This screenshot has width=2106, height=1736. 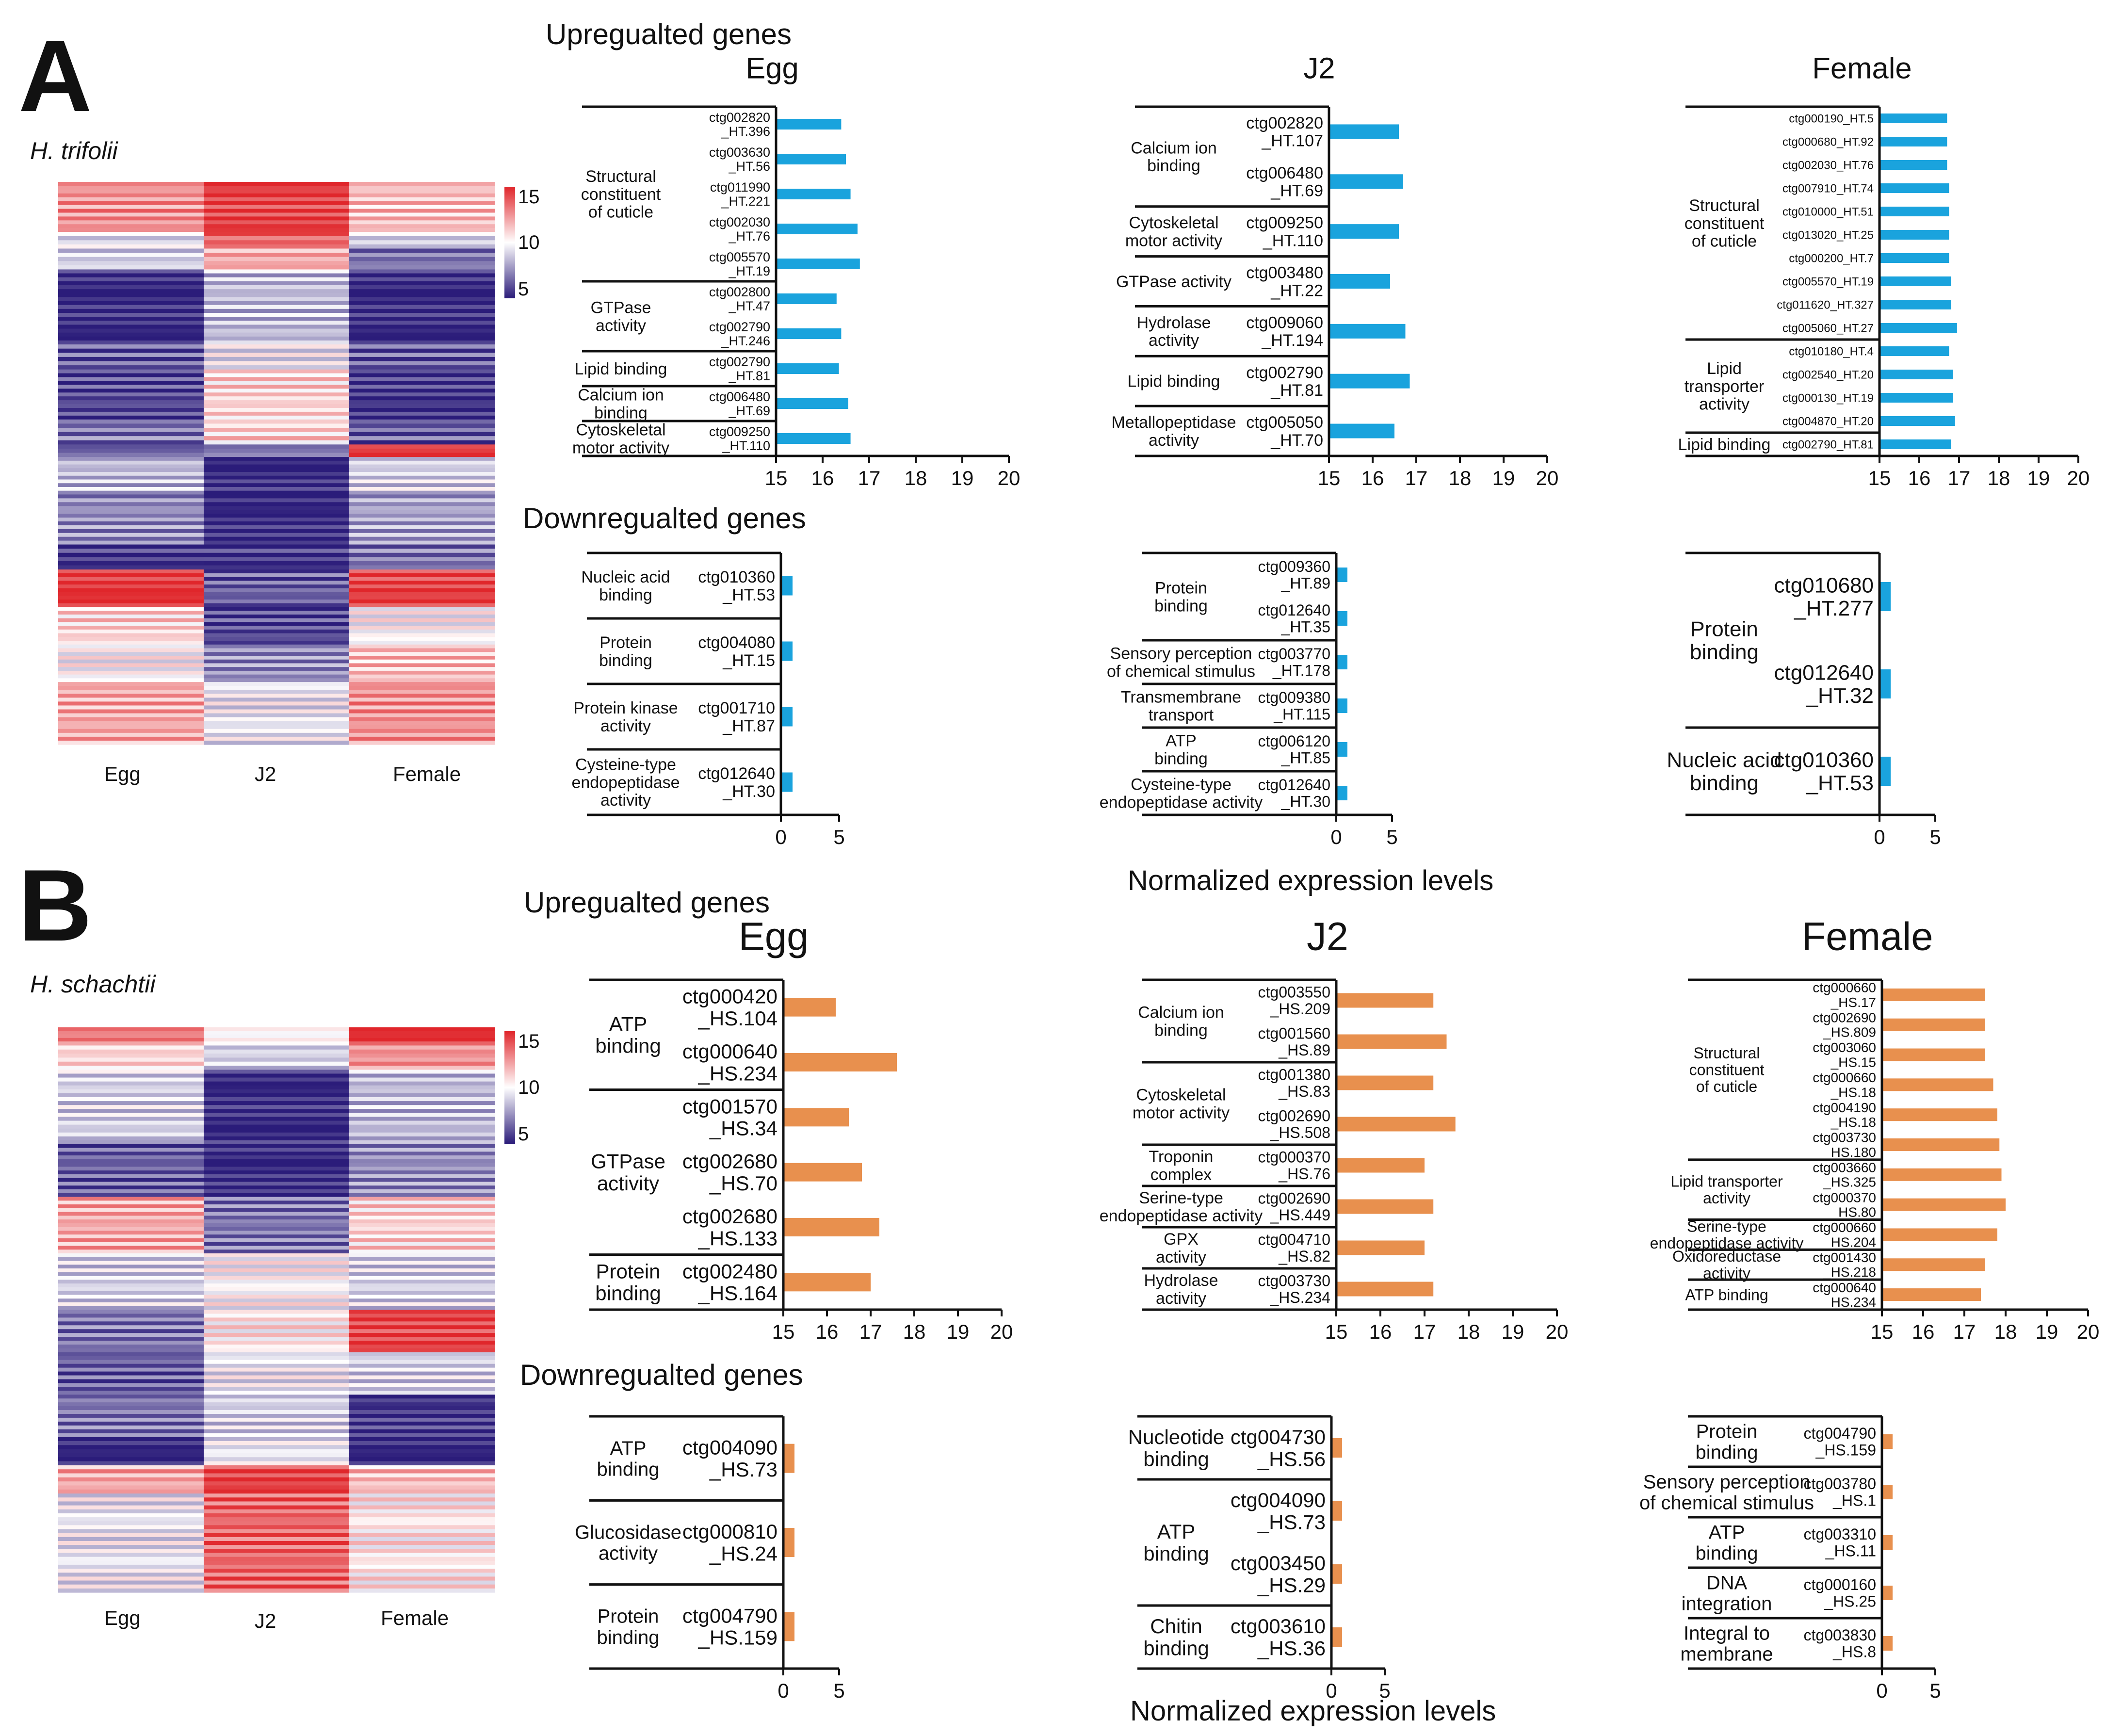 What do you see at coordinates (1828, 211) in the screenshot?
I see `gene-label: ctg010000_HT.51` at bounding box center [1828, 211].